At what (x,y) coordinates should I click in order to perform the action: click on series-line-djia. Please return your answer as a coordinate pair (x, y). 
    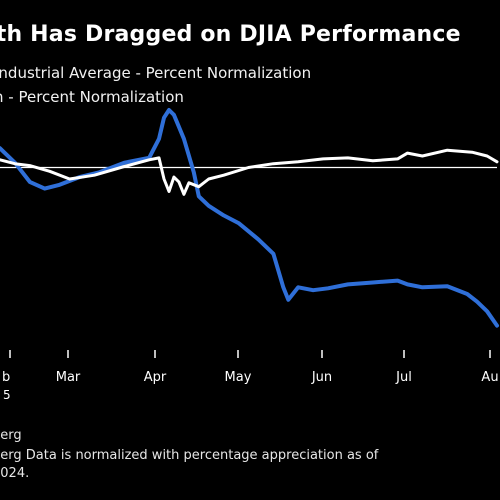
    Looking at the image, I should click on (249, 172).